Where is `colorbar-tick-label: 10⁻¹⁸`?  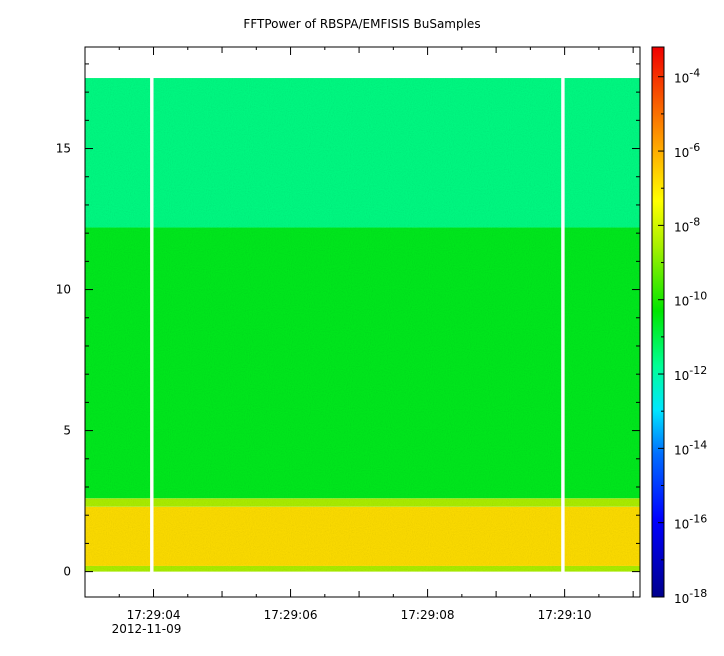
colorbar-tick-label: 10⁻¹⁸ is located at coordinates (690, 596).